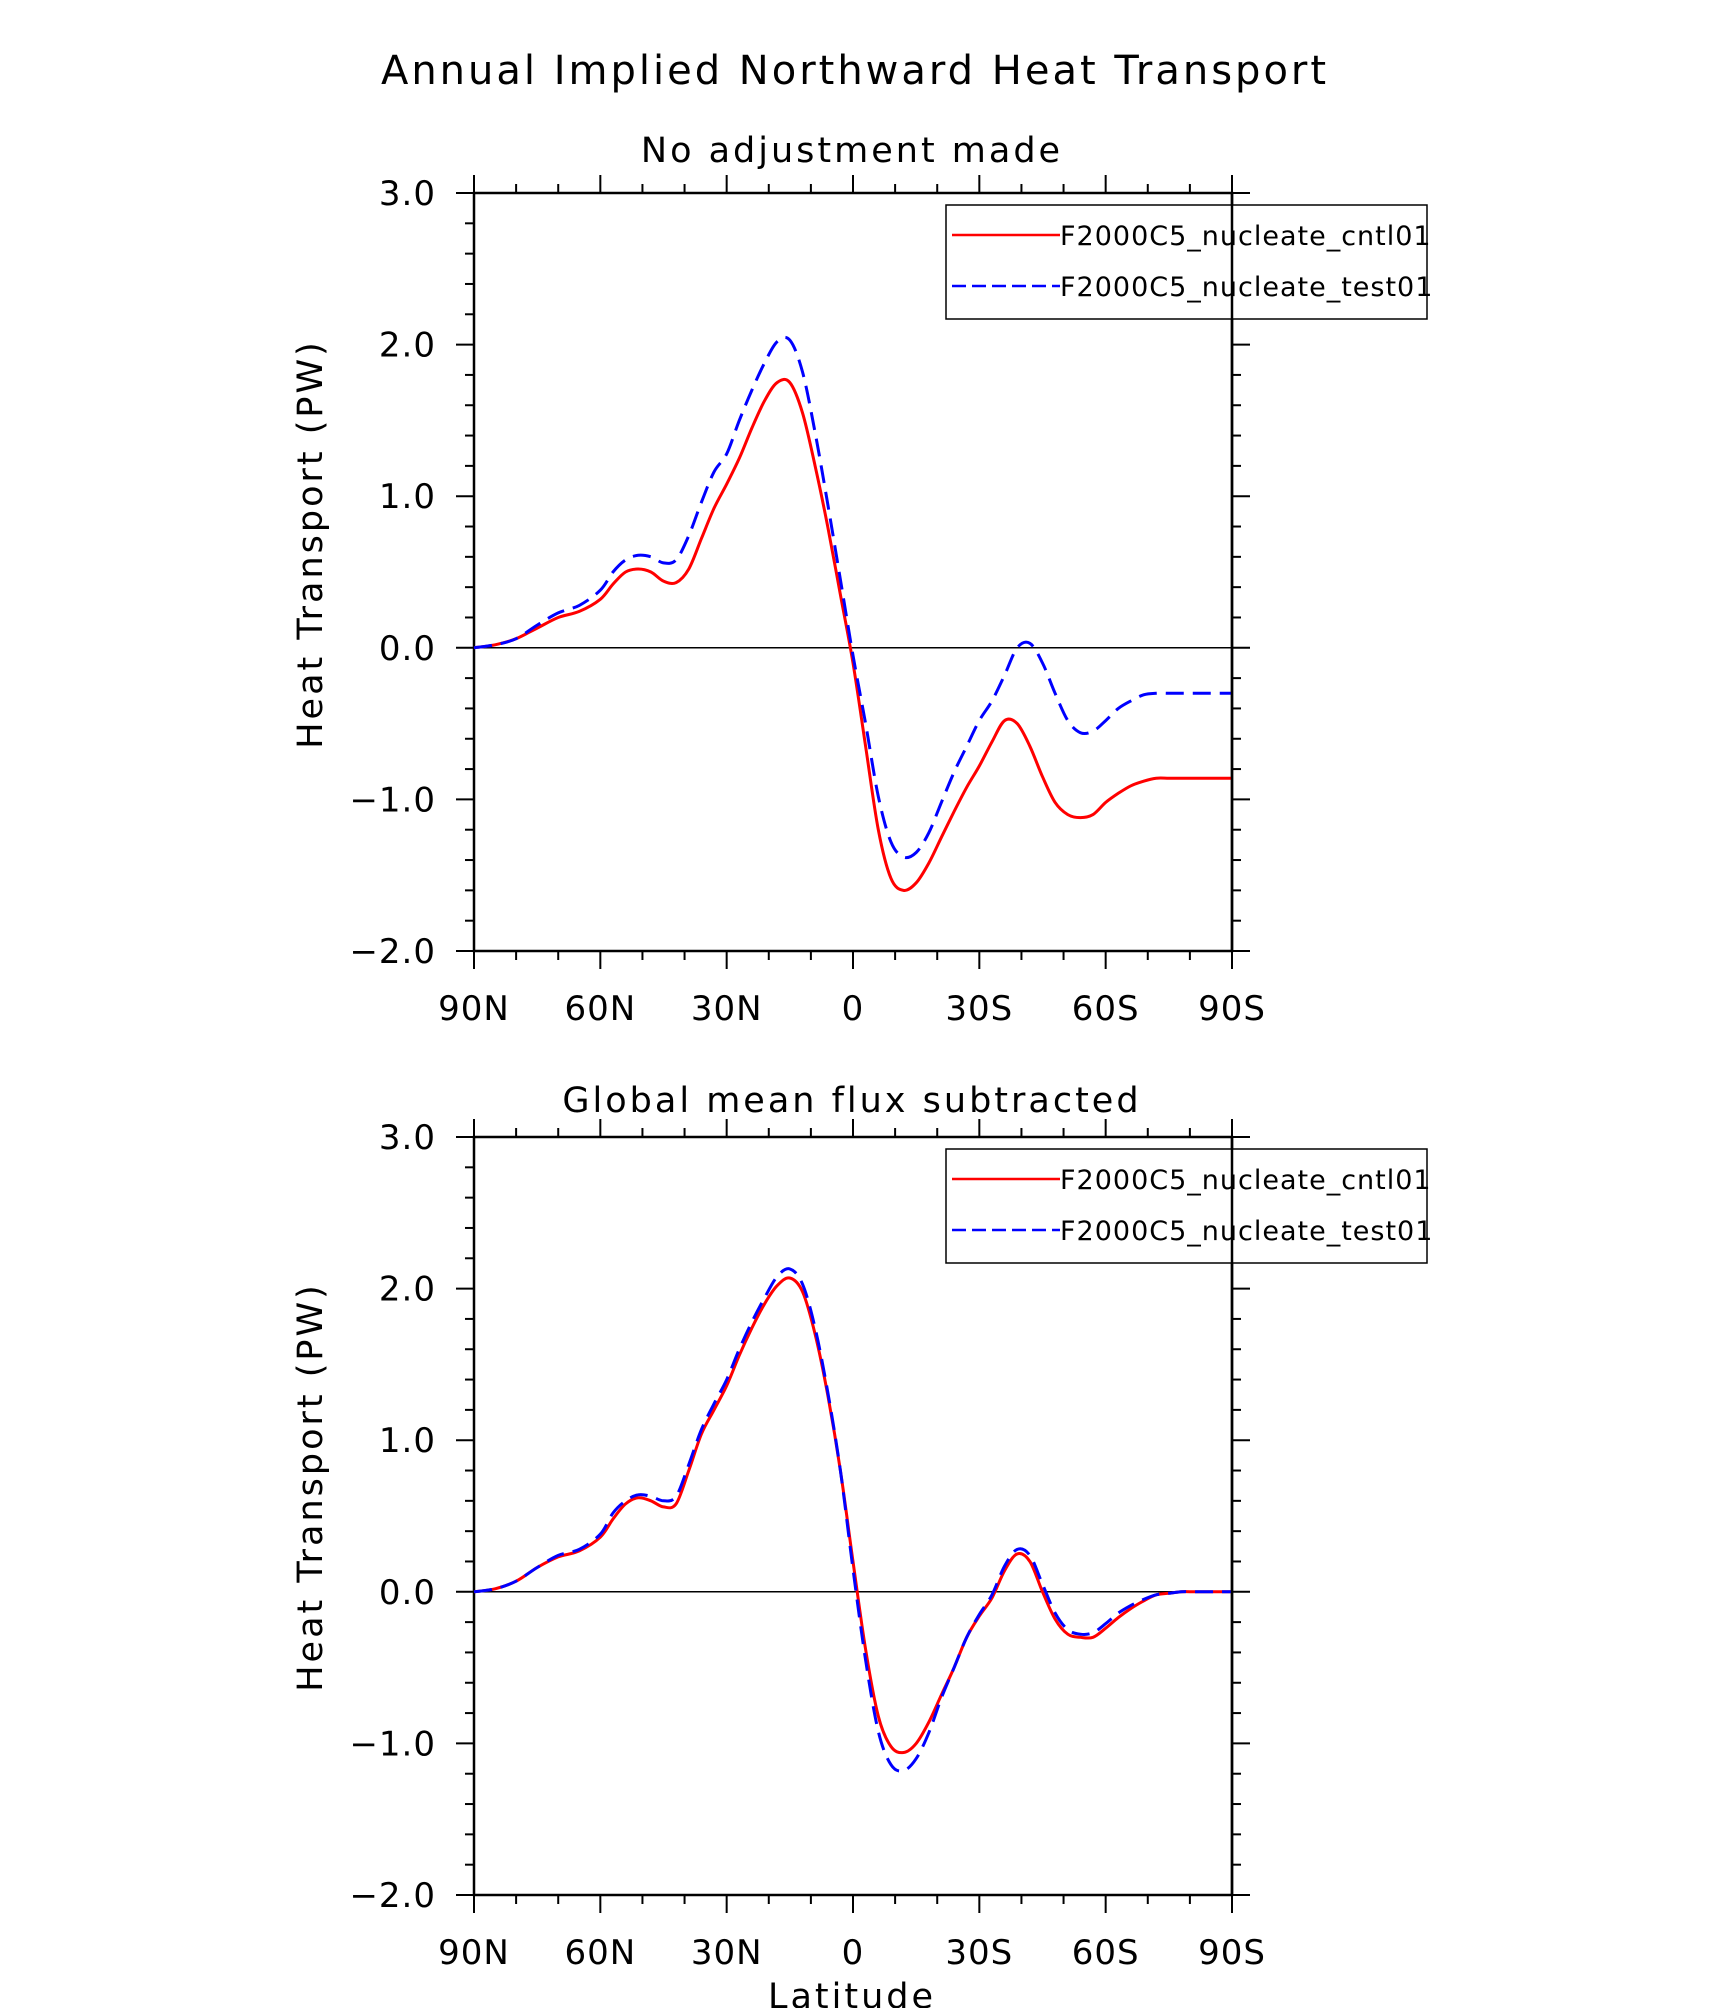  Describe the element at coordinates (852, 1992) in the screenshot. I see `x-axis-label: Latitude` at that location.